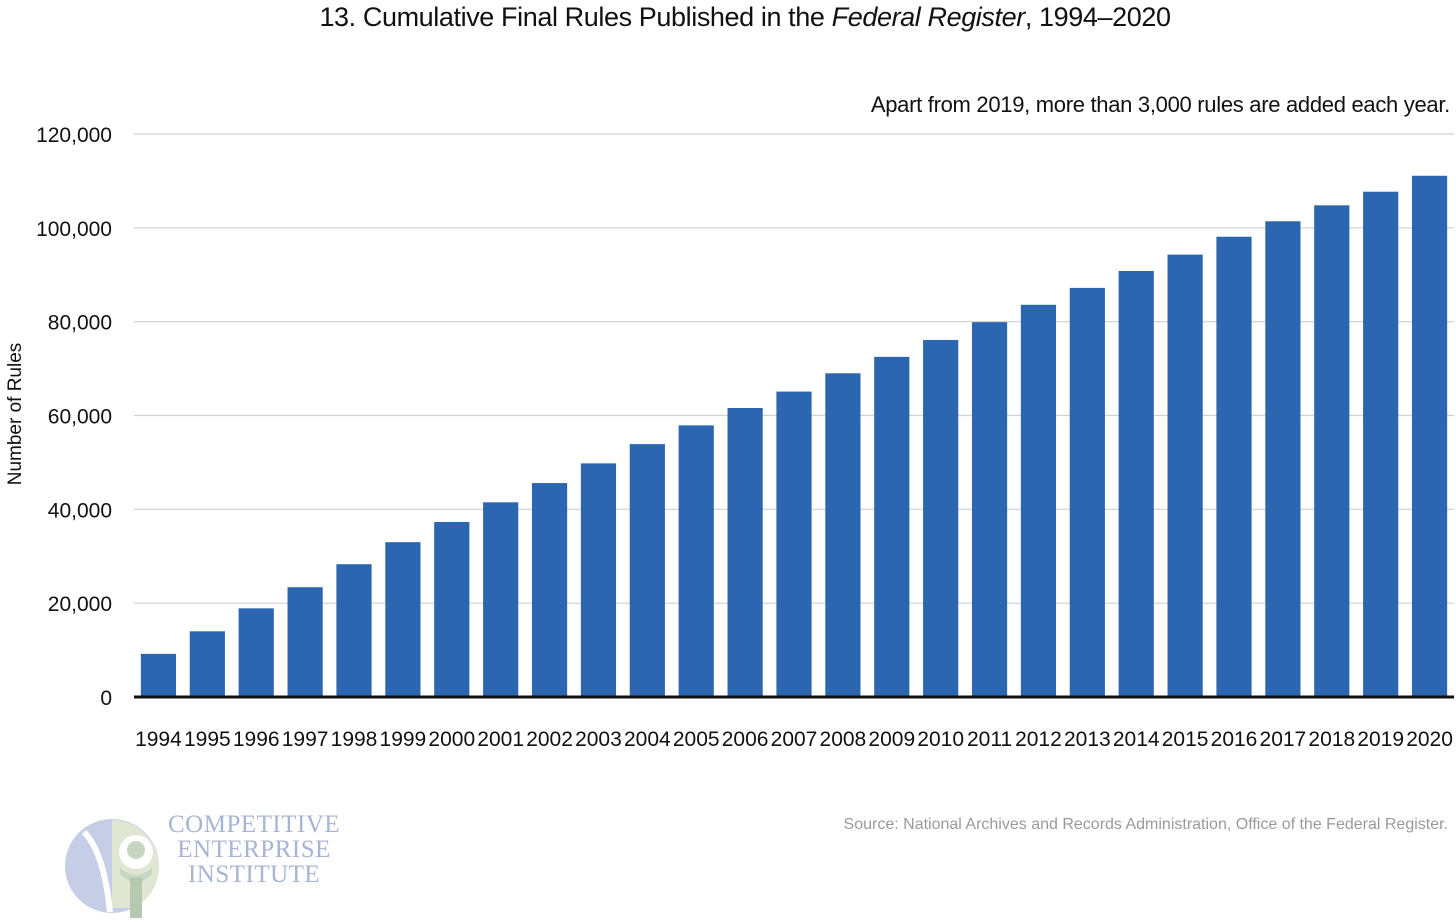 Image resolution: width=1456 pixels, height=922 pixels. I want to click on y-tick-label: 40,000, so click(80, 510).